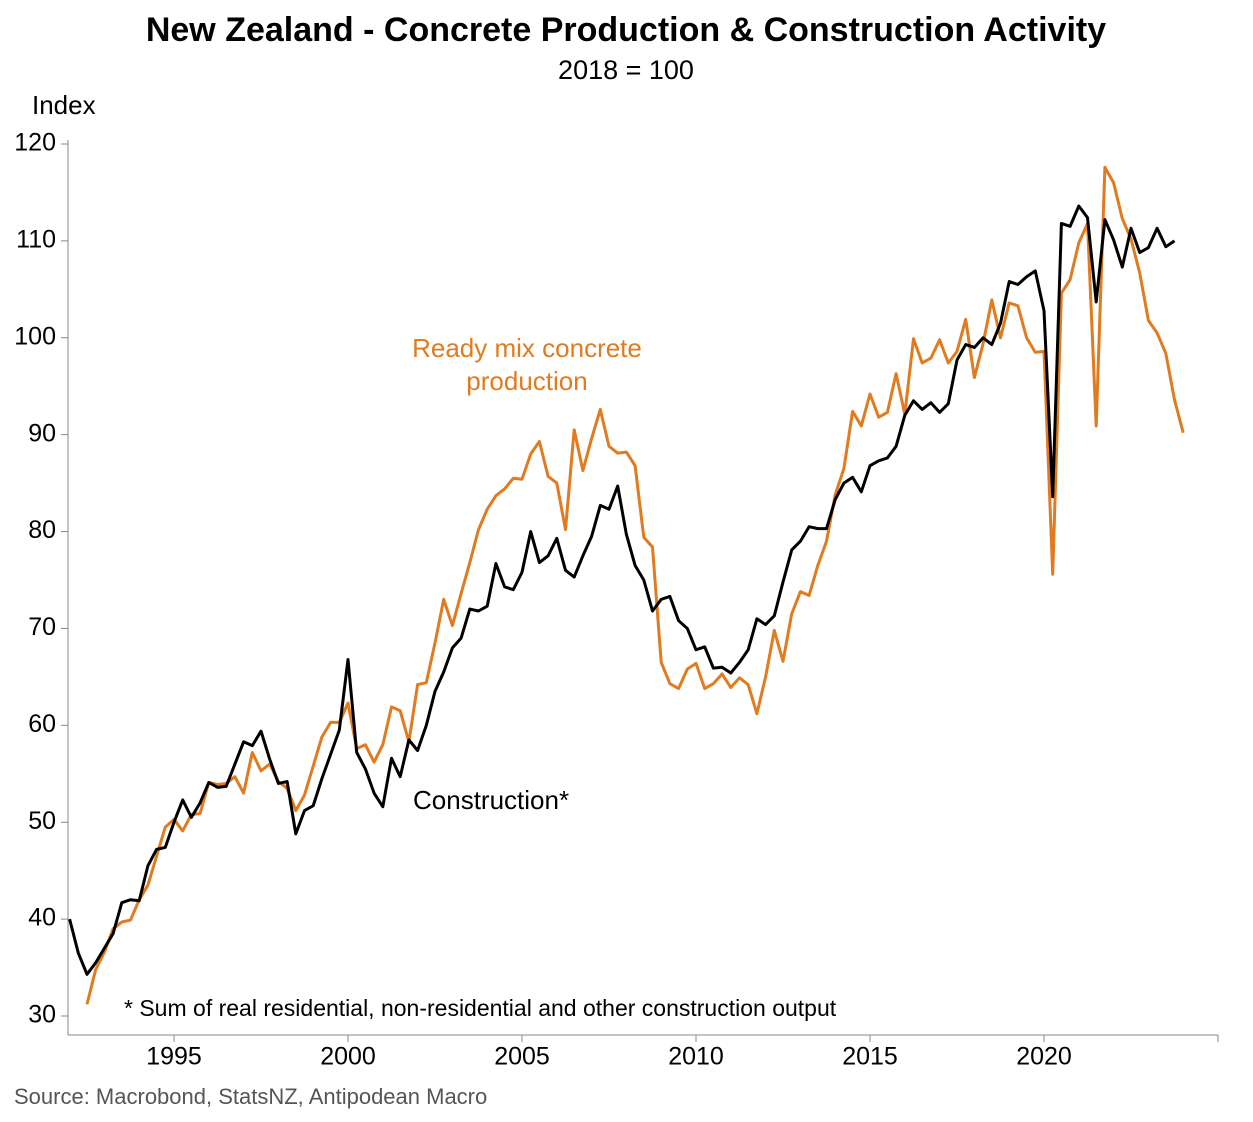  What do you see at coordinates (522, 1057) in the screenshot?
I see `x-tick-label: 2005` at bounding box center [522, 1057].